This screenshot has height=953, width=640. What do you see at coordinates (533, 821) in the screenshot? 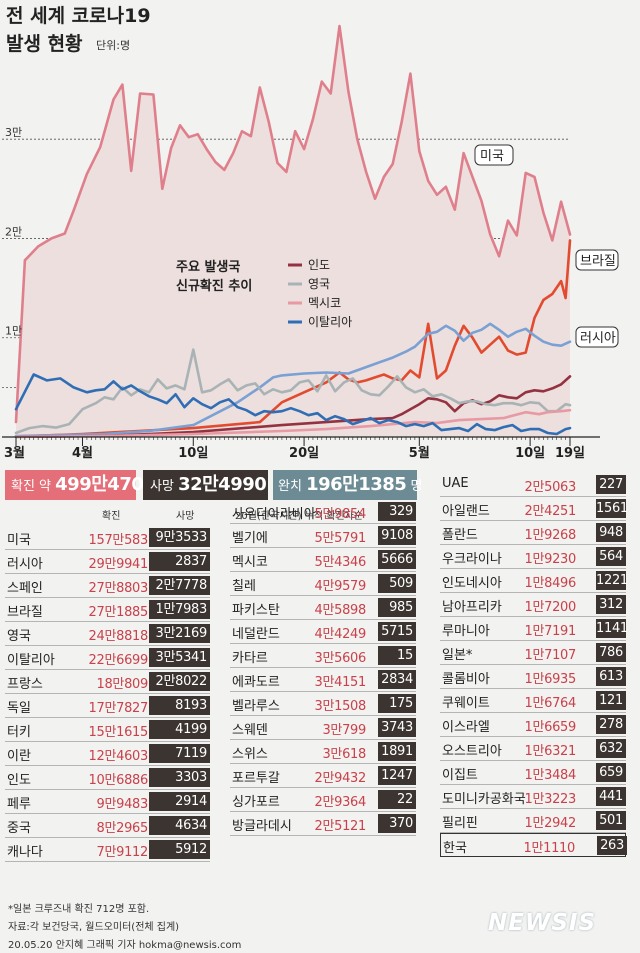
I see `table-row: 필리핀 1만2942 501` at bounding box center [533, 821].